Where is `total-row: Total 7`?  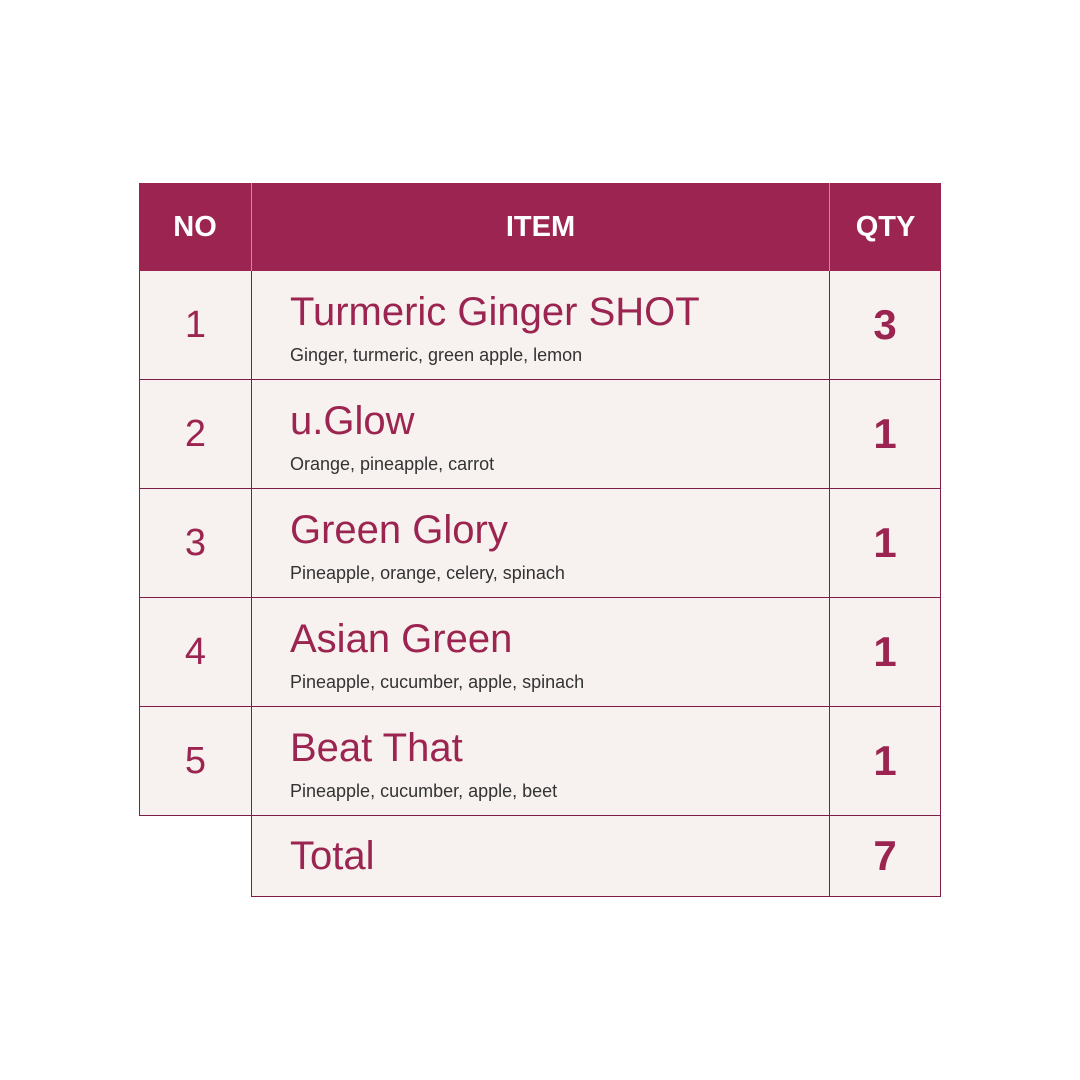
total-row: Total 7 is located at coordinates (540, 856).